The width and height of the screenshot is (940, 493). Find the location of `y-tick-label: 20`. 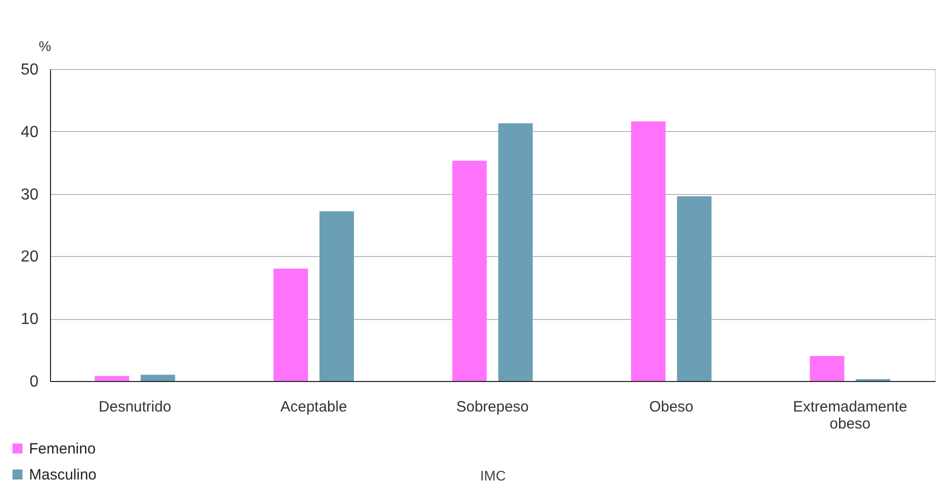

y-tick-label: 20 is located at coordinates (29, 257).